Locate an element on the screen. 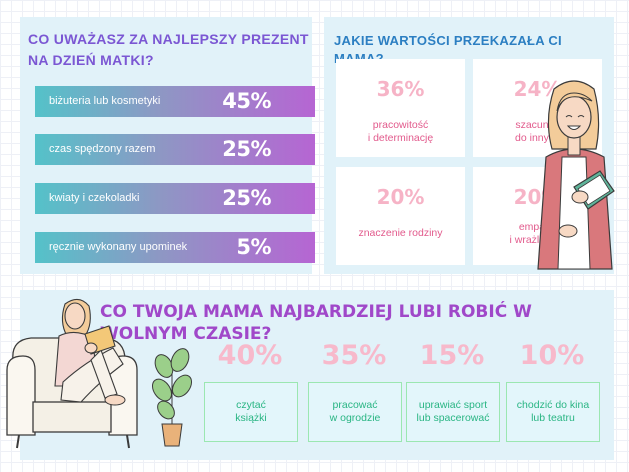 The width and height of the screenshot is (629, 472). hobby-box: chodzić do kina lub teatru is located at coordinates (553, 412).